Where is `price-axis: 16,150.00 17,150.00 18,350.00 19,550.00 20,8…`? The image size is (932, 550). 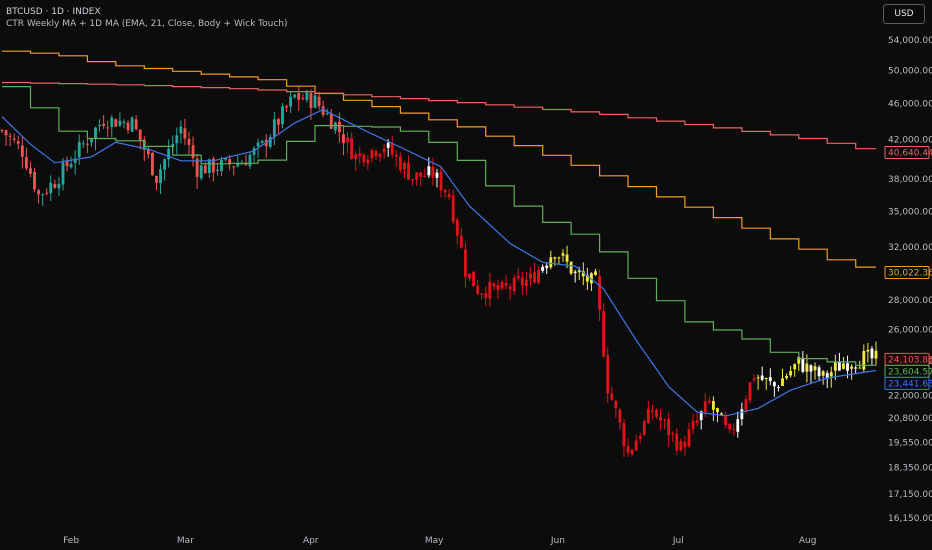 price-axis: 16,150.00 17,150.00 18,350.00 19,550.00 20,8… is located at coordinates (910, 280).